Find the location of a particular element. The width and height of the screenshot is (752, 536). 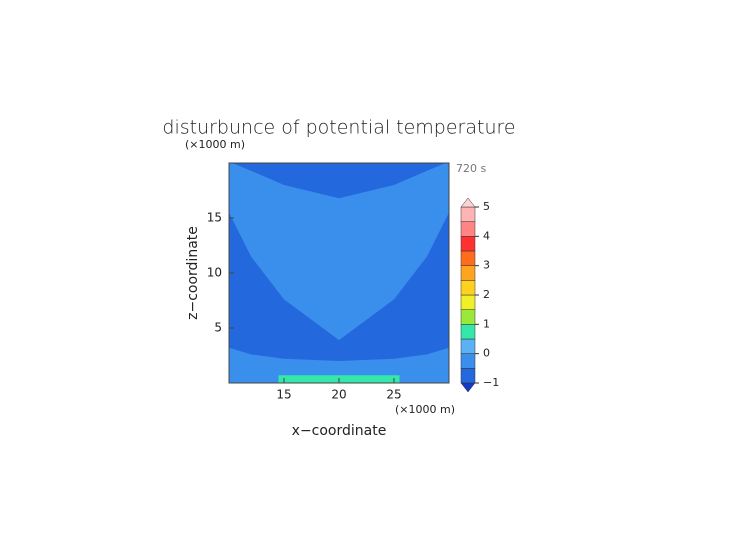

colorbar-tick-label: 5 is located at coordinates (486, 206).